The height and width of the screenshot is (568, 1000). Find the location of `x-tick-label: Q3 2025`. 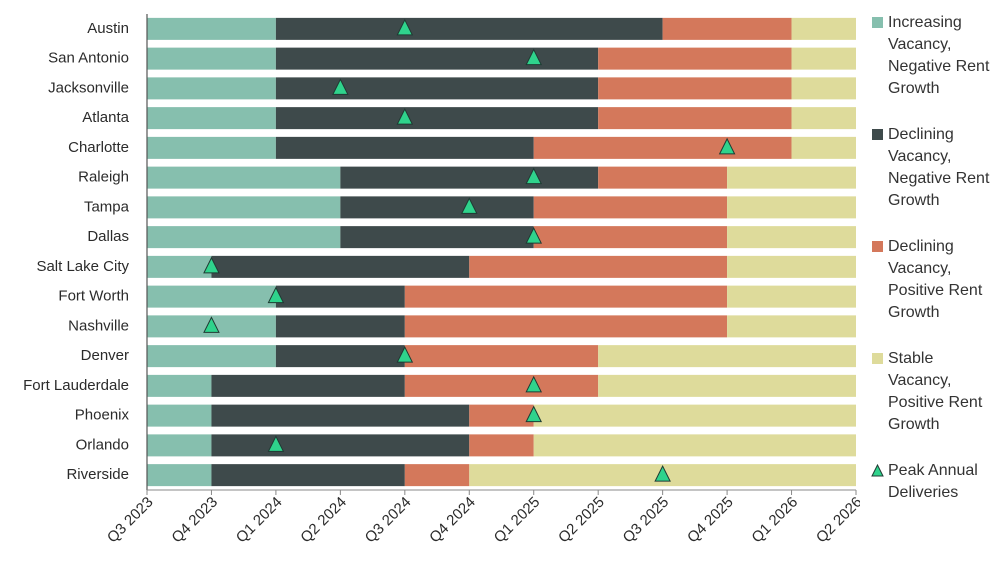

x-tick-label: Q3 2025 is located at coordinates (646, 520).